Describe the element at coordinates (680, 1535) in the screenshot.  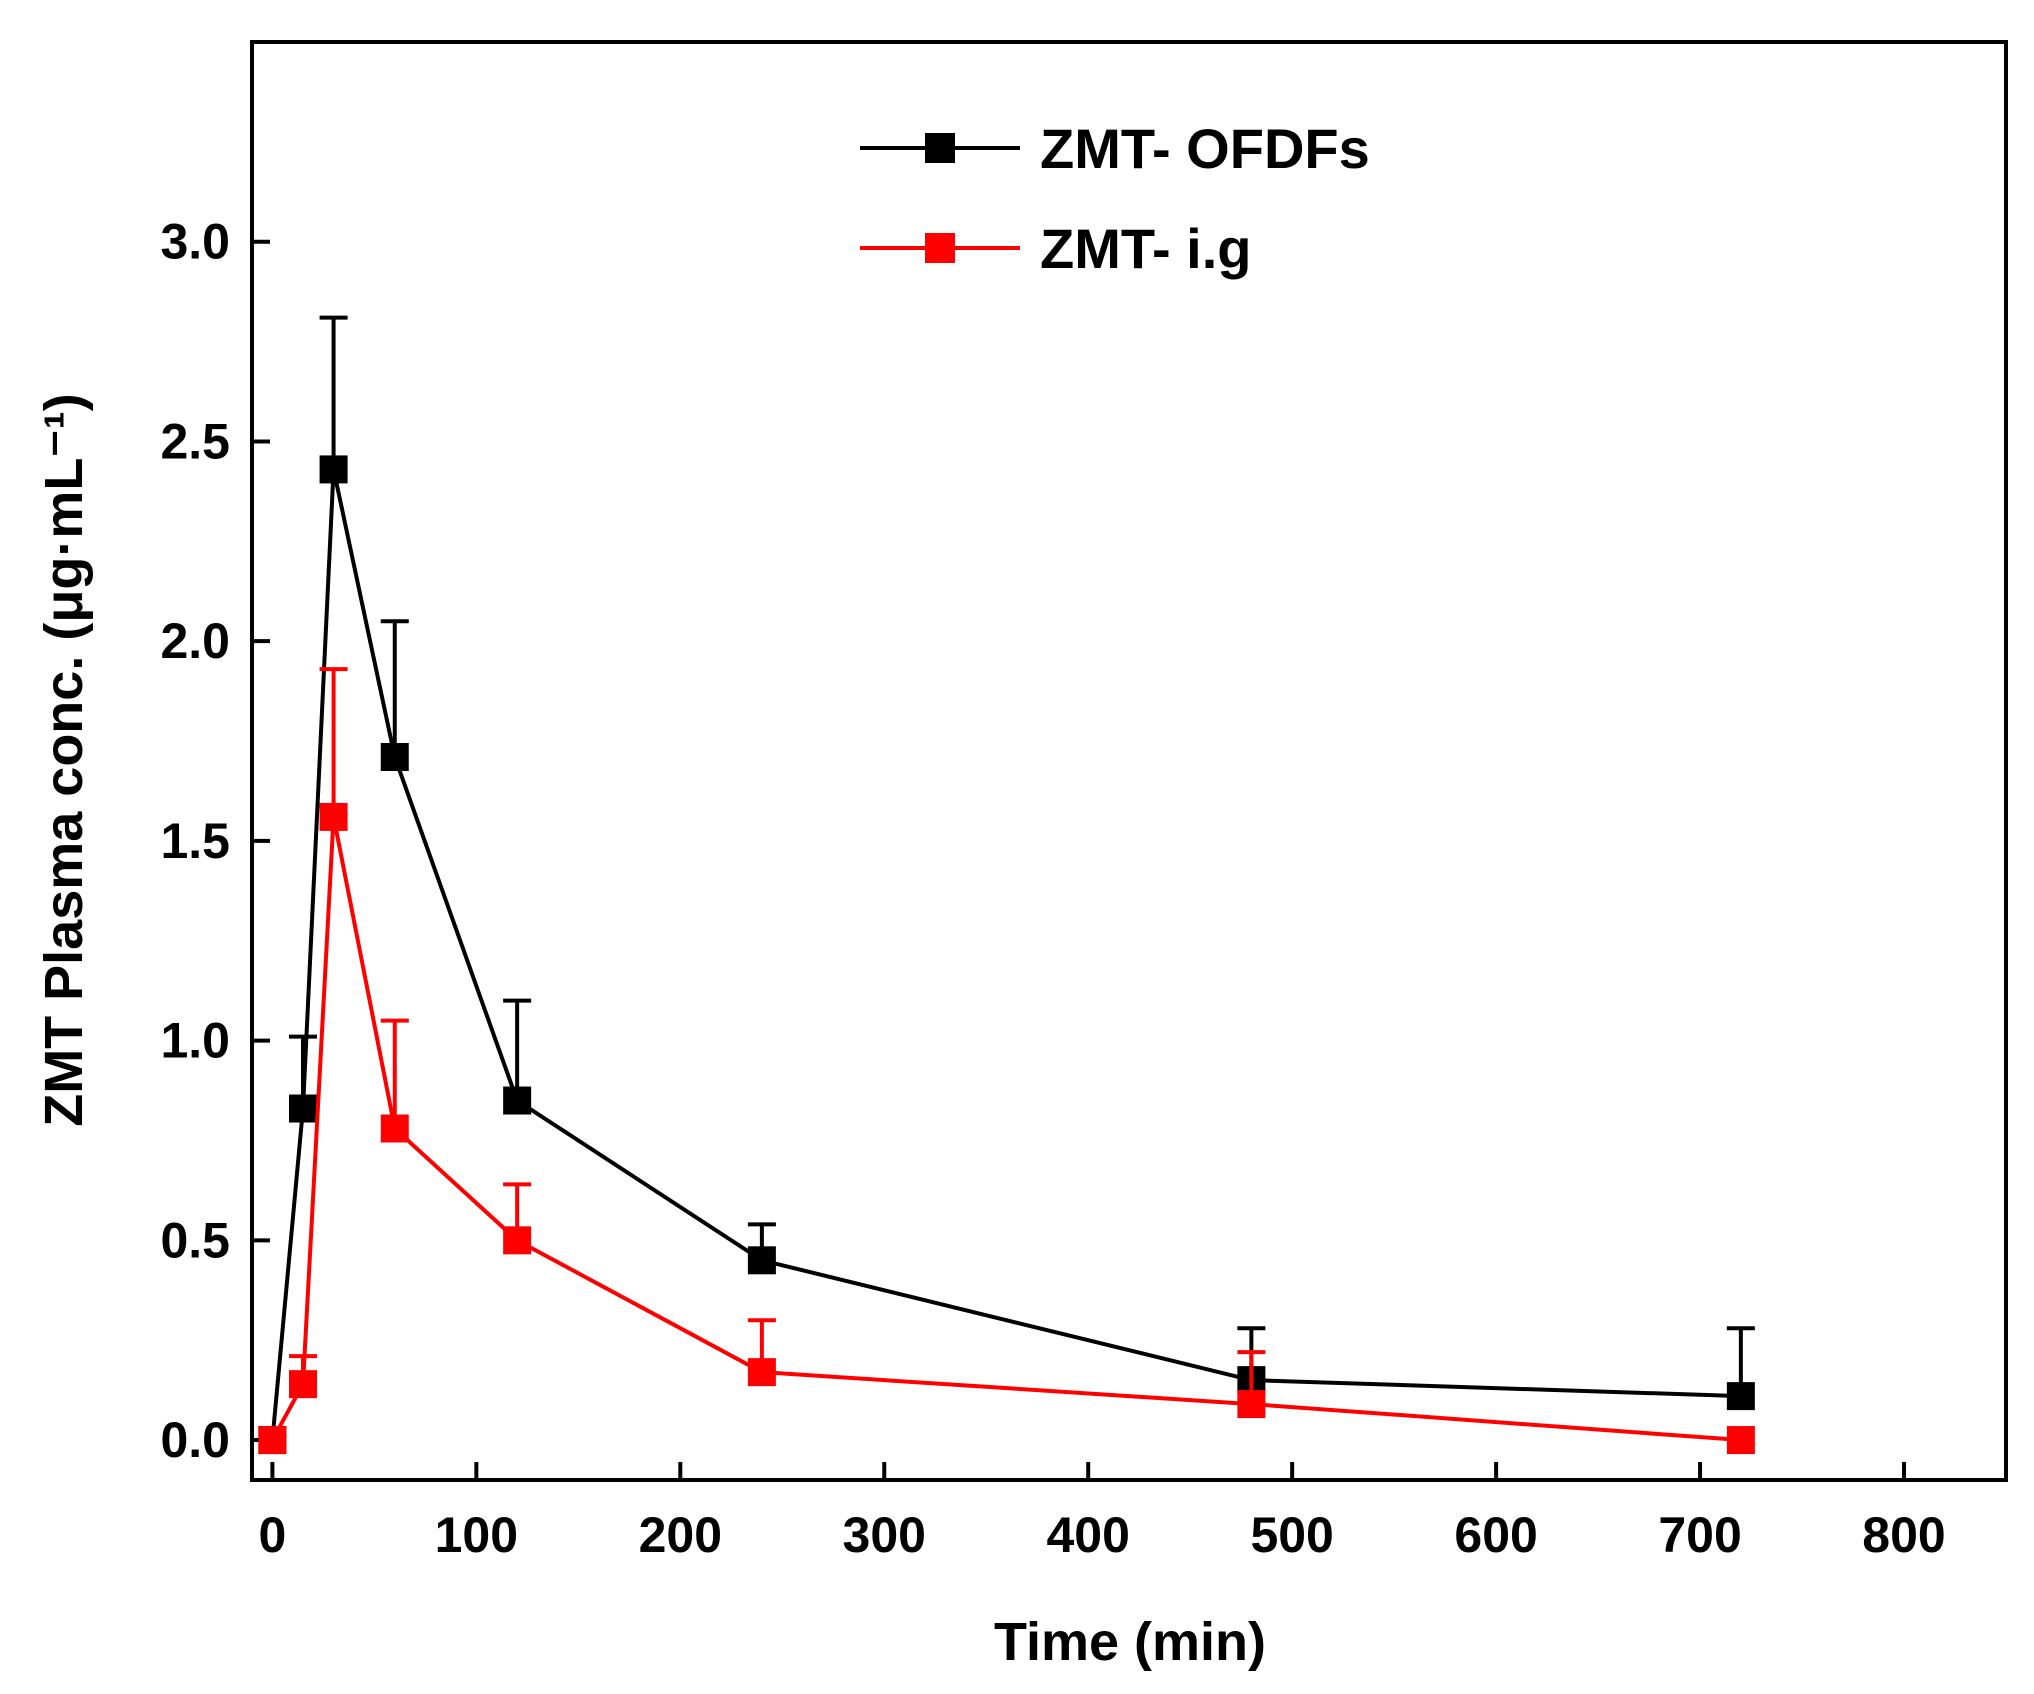
I see `x-tick-label: 200` at that location.